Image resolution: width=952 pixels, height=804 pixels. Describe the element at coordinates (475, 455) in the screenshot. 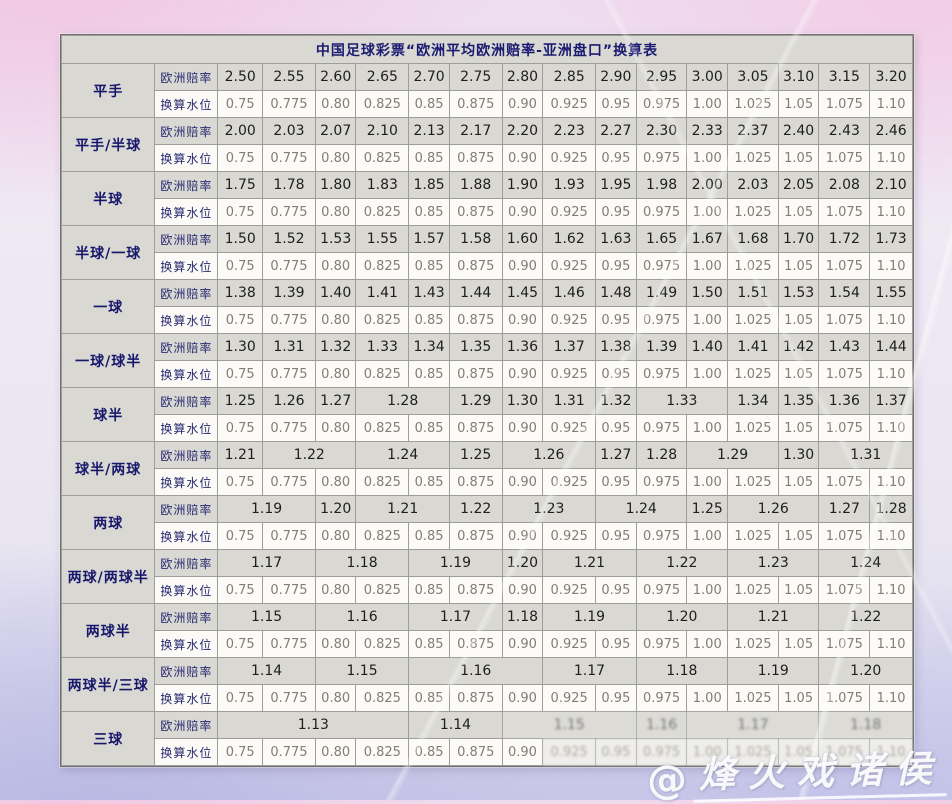

I see `odds-value-cell: 1.25` at that location.